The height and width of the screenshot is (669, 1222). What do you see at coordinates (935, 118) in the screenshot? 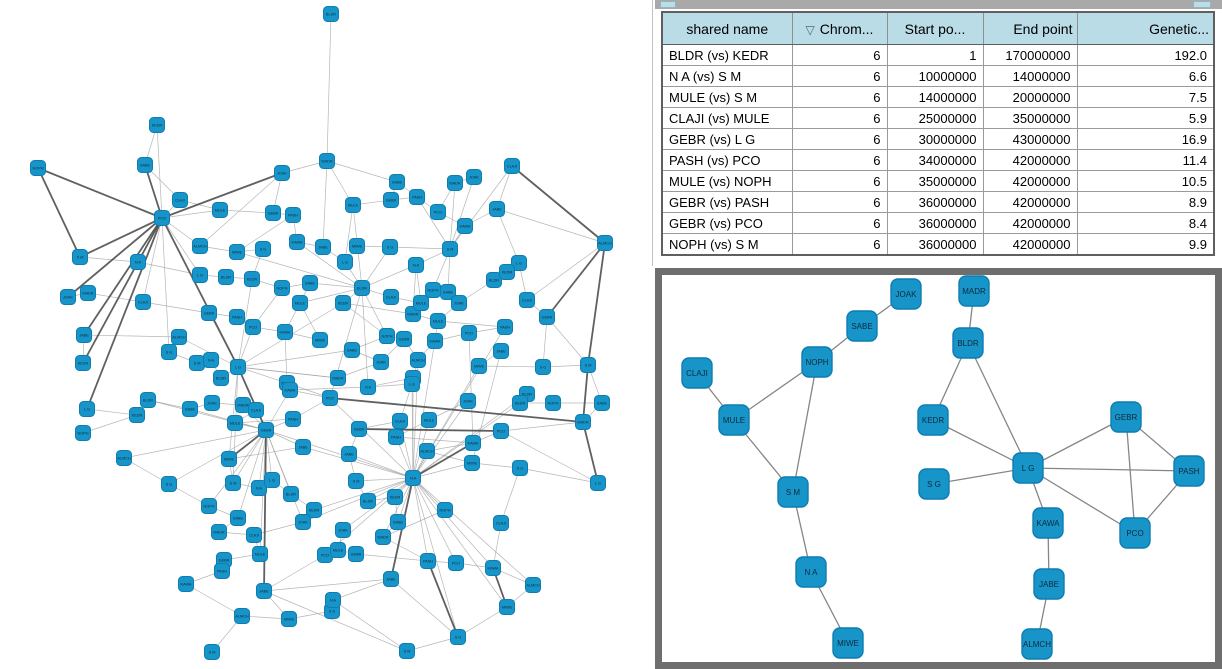
I see `cell-start-point: 25000000` at bounding box center [935, 118].